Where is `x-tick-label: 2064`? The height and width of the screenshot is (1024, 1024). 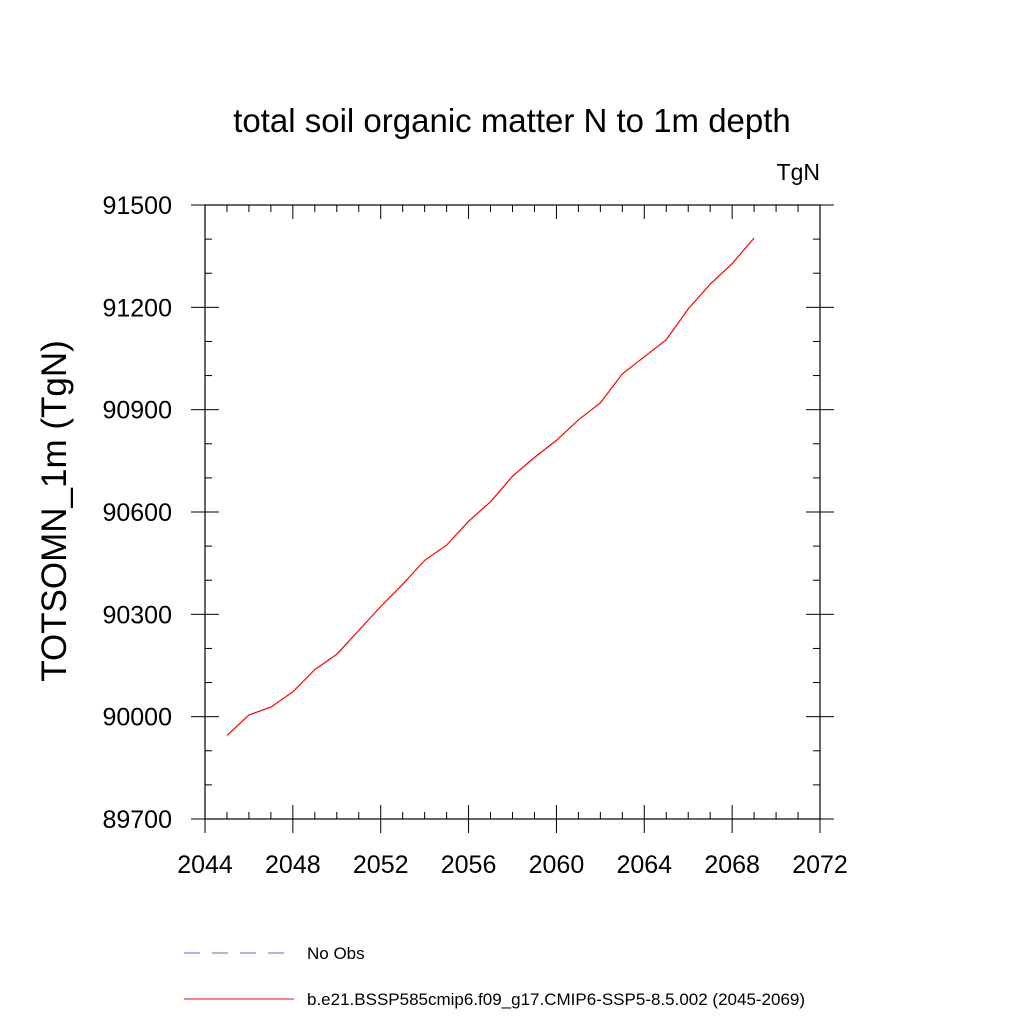
x-tick-label: 2064 is located at coordinates (644, 865).